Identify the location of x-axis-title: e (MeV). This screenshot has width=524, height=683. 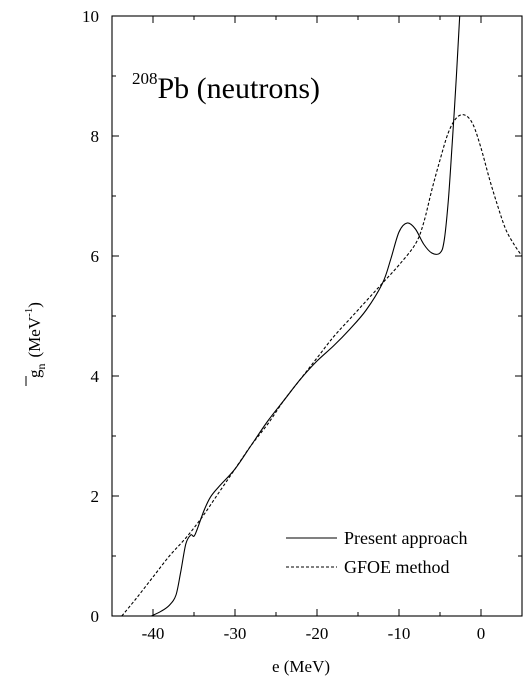
(301, 666).